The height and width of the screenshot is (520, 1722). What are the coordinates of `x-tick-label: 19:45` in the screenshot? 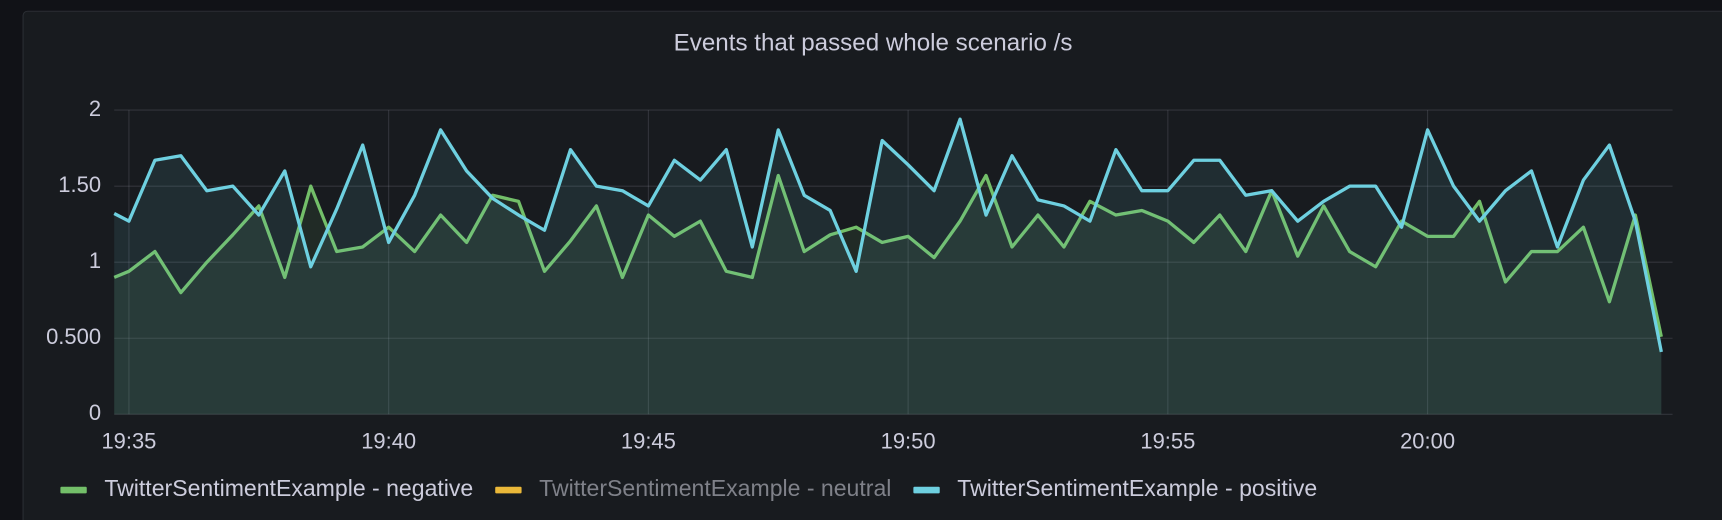 It's located at (648, 441).